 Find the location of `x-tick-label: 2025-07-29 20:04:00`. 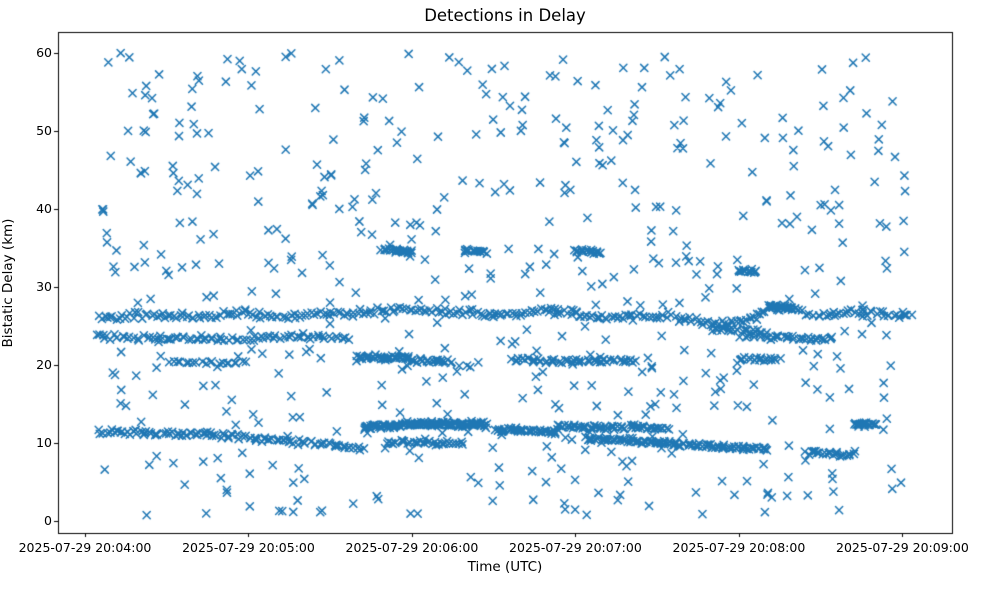

x-tick-label: 2025-07-29 20:04:00 is located at coordinates (85, 547).